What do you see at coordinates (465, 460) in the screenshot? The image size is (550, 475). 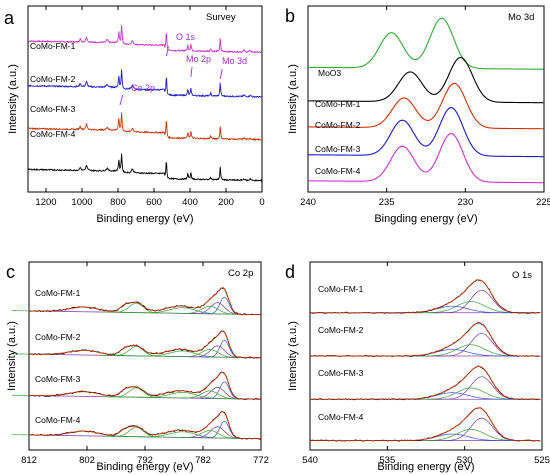 I see `panel-d-xtick-label: 530` at bounding box center [465, 460].